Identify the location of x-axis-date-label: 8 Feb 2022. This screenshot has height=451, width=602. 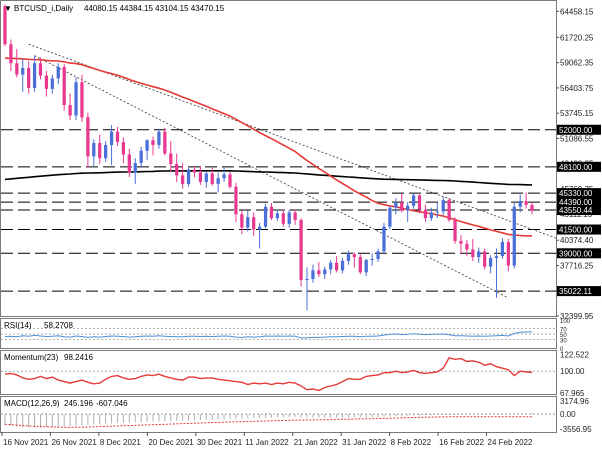
(411, 442).